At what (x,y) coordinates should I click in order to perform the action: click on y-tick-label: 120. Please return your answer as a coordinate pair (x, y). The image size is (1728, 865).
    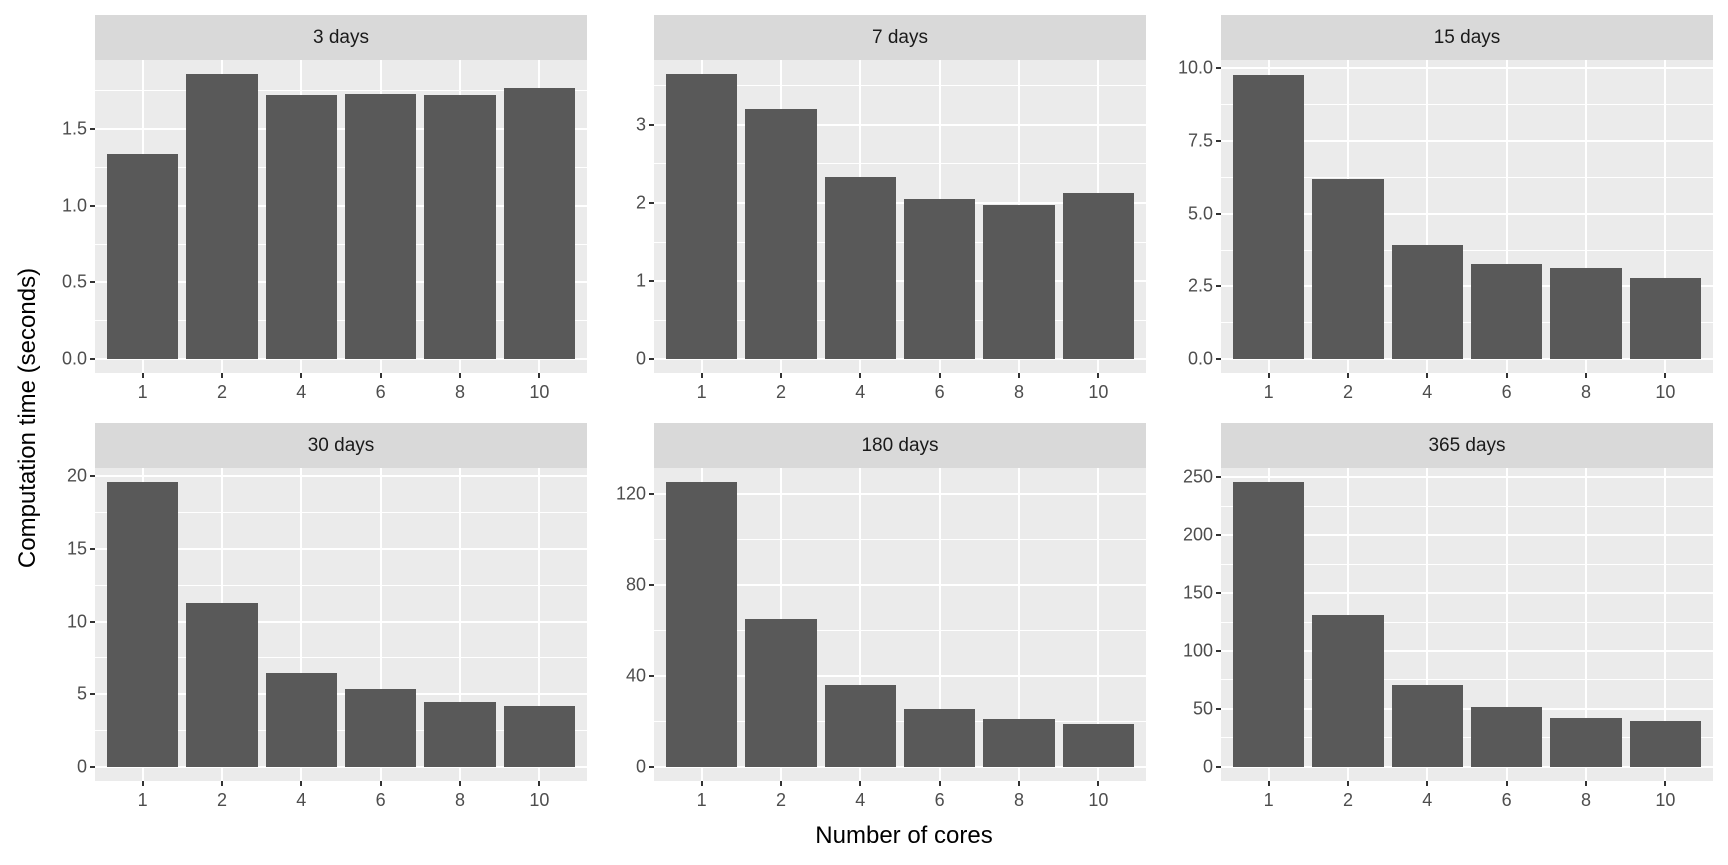
    Looking at the image, I should click on (630, 493).